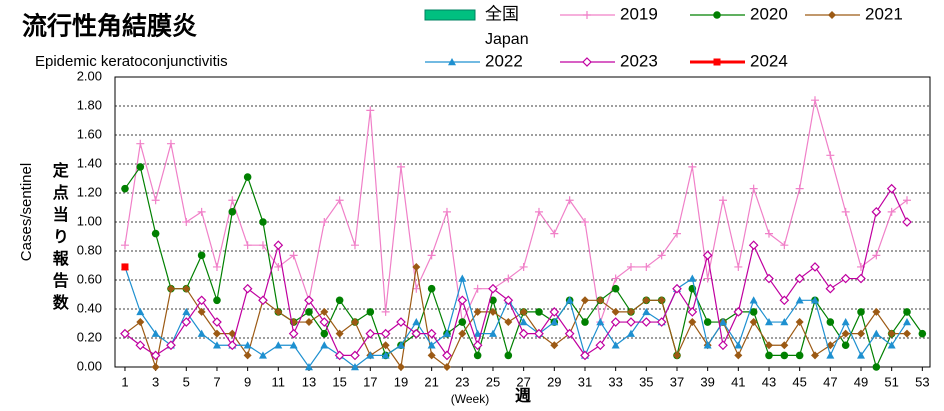 The width and height of the screenshot is (944, 411). I want to click on legend-label: 2022, so click(504, 60).